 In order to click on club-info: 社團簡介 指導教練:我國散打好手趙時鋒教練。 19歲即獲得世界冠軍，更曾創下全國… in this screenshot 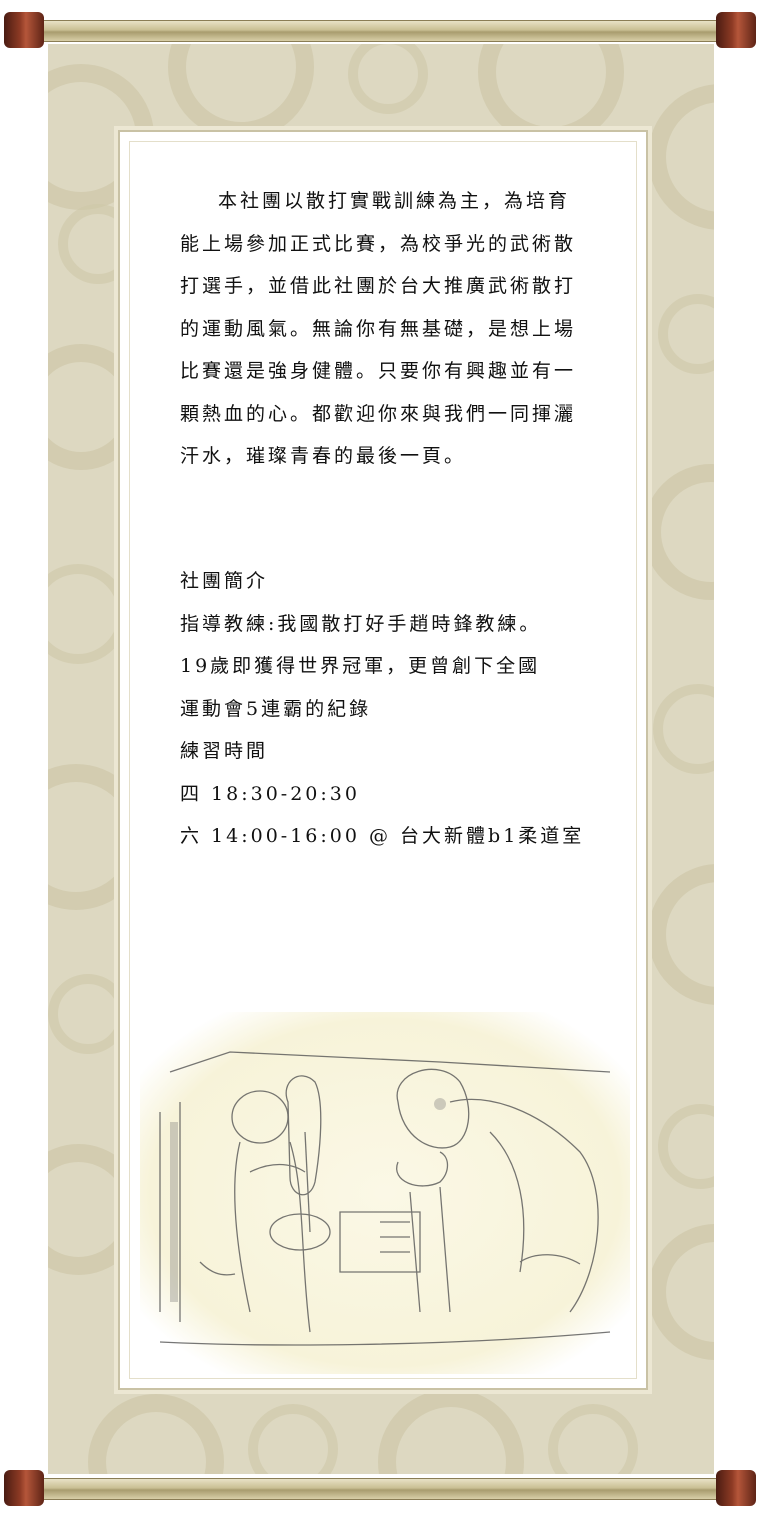, I will do `click(382, 709)`.